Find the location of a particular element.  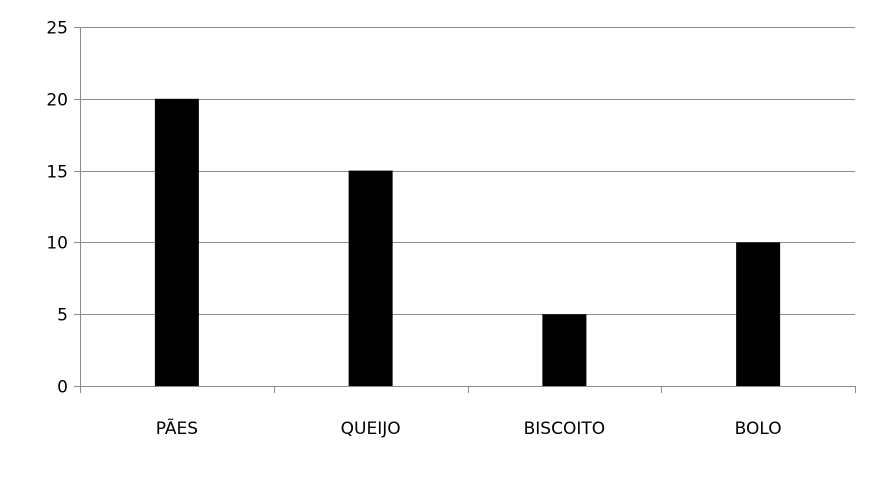

bar-biscoito is located at coordinates (564, 350).